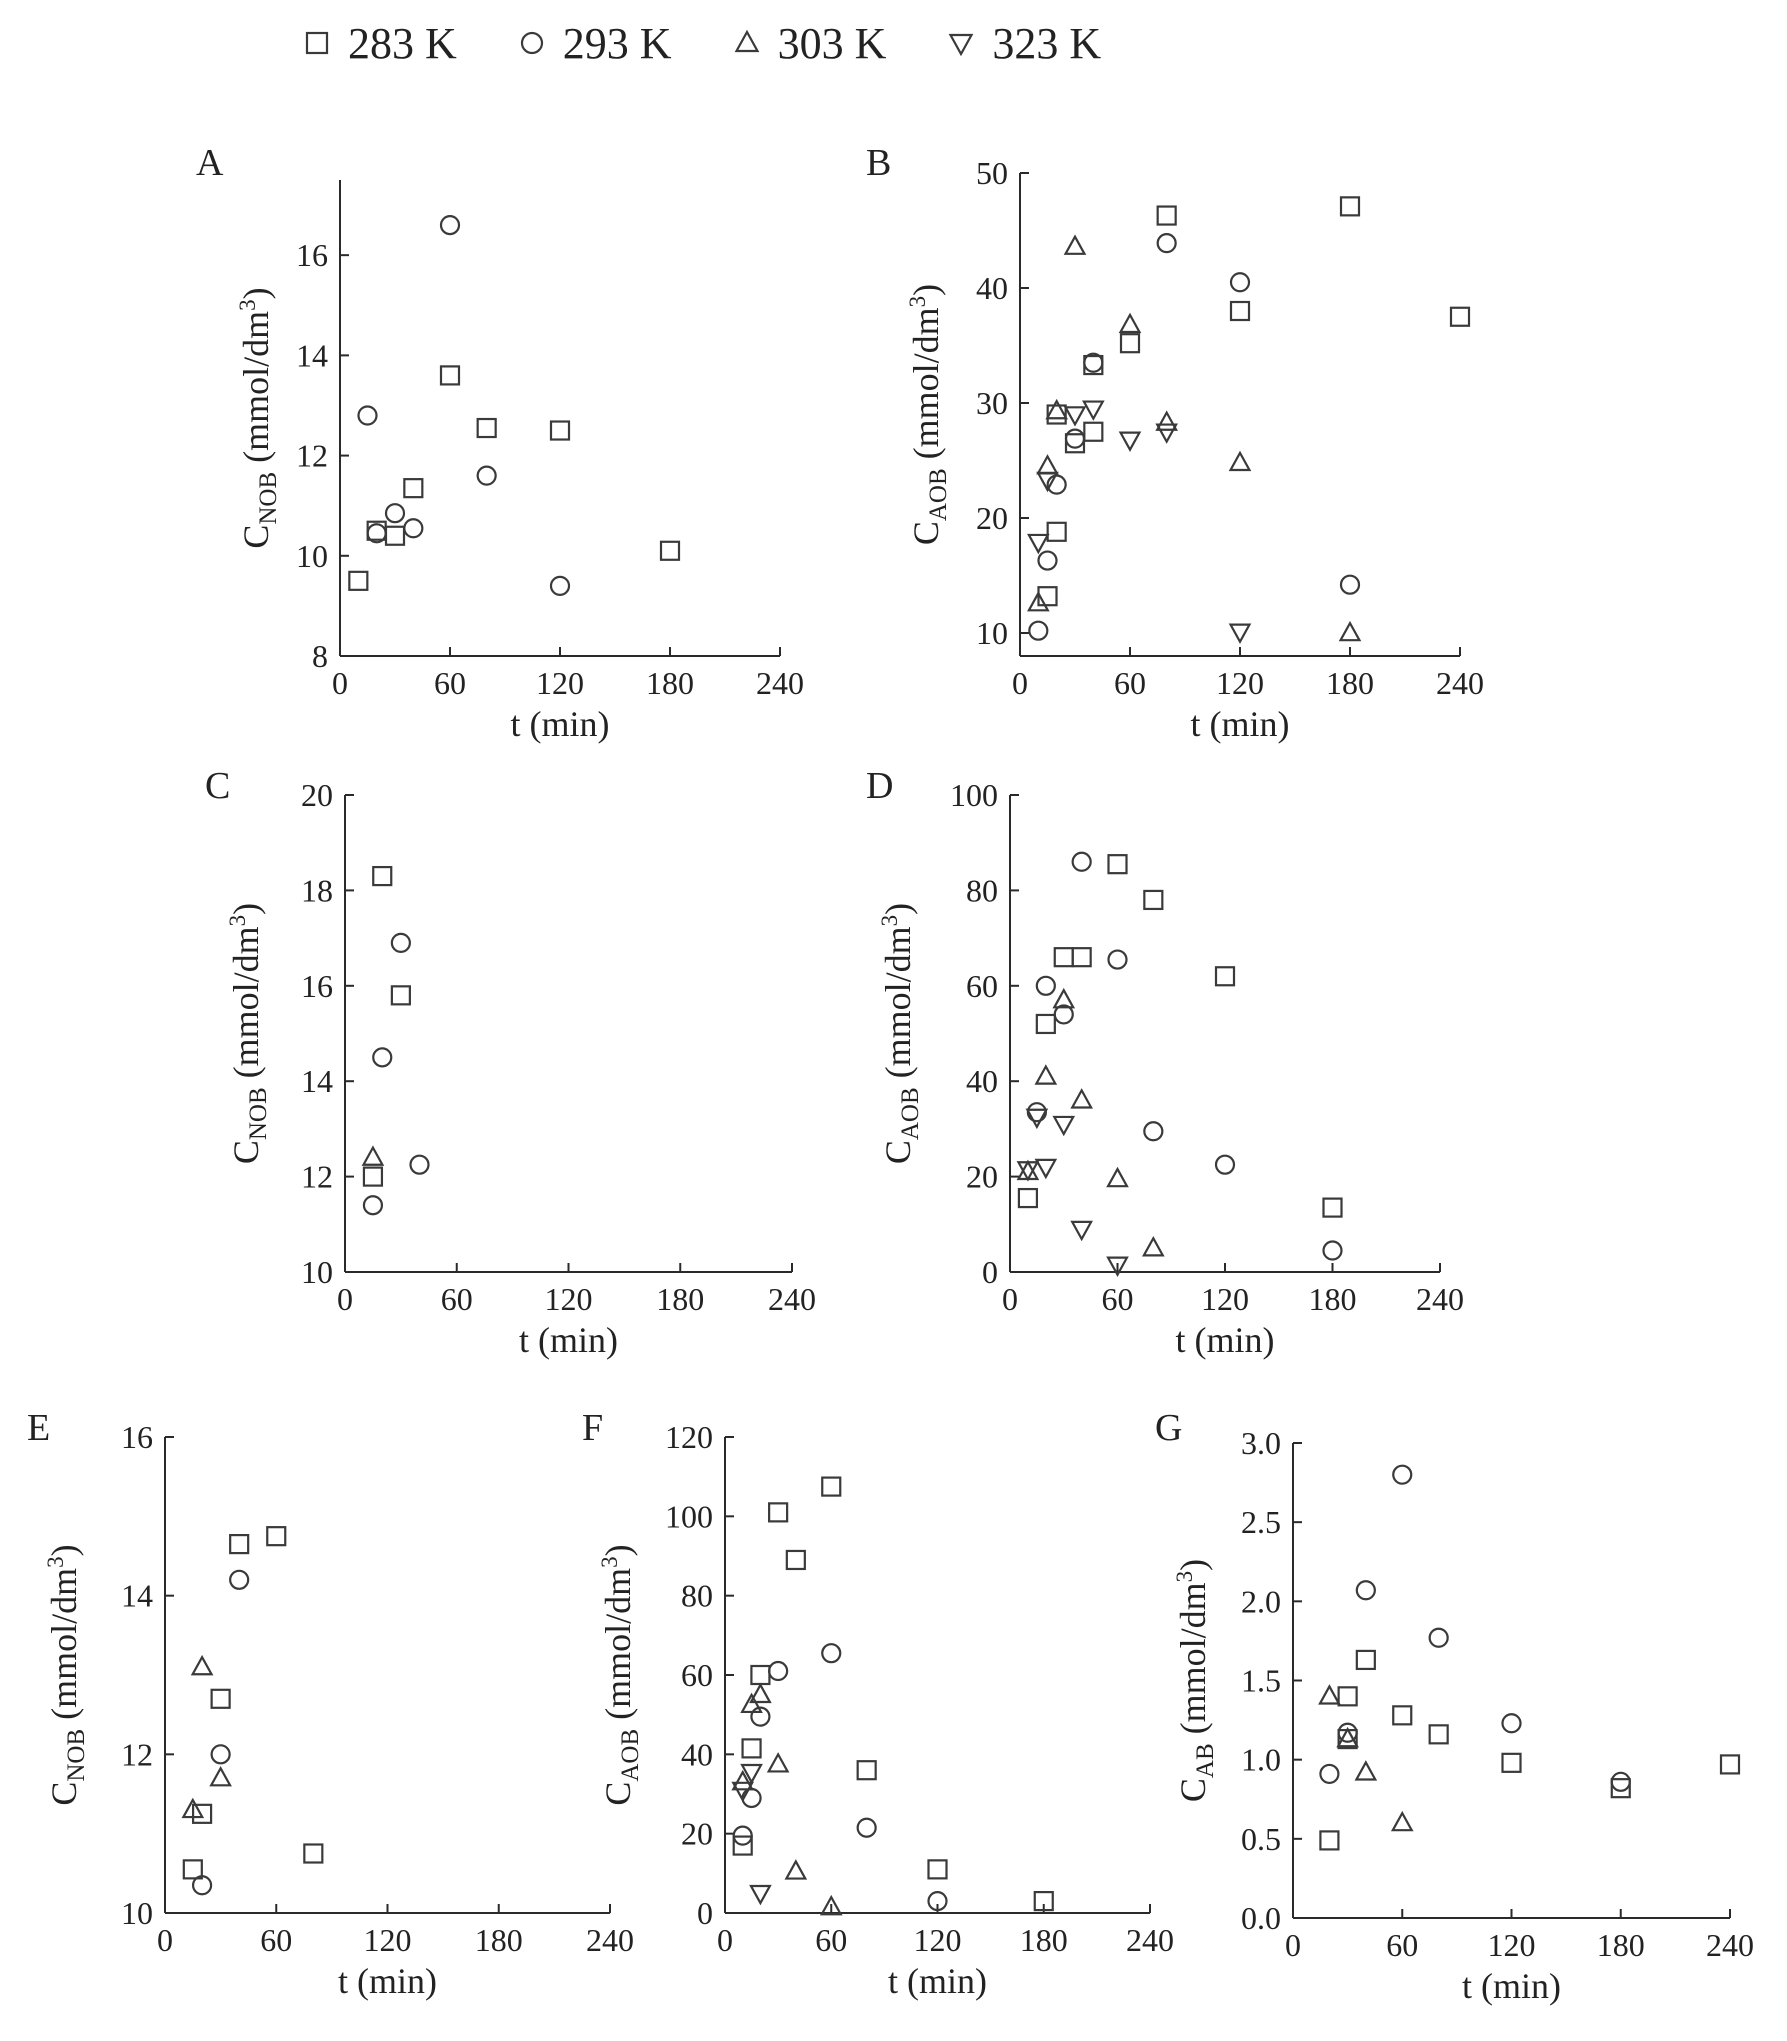 The image size is (1787, 2041). I want to click on panel-letter: A, so click(210, 163).